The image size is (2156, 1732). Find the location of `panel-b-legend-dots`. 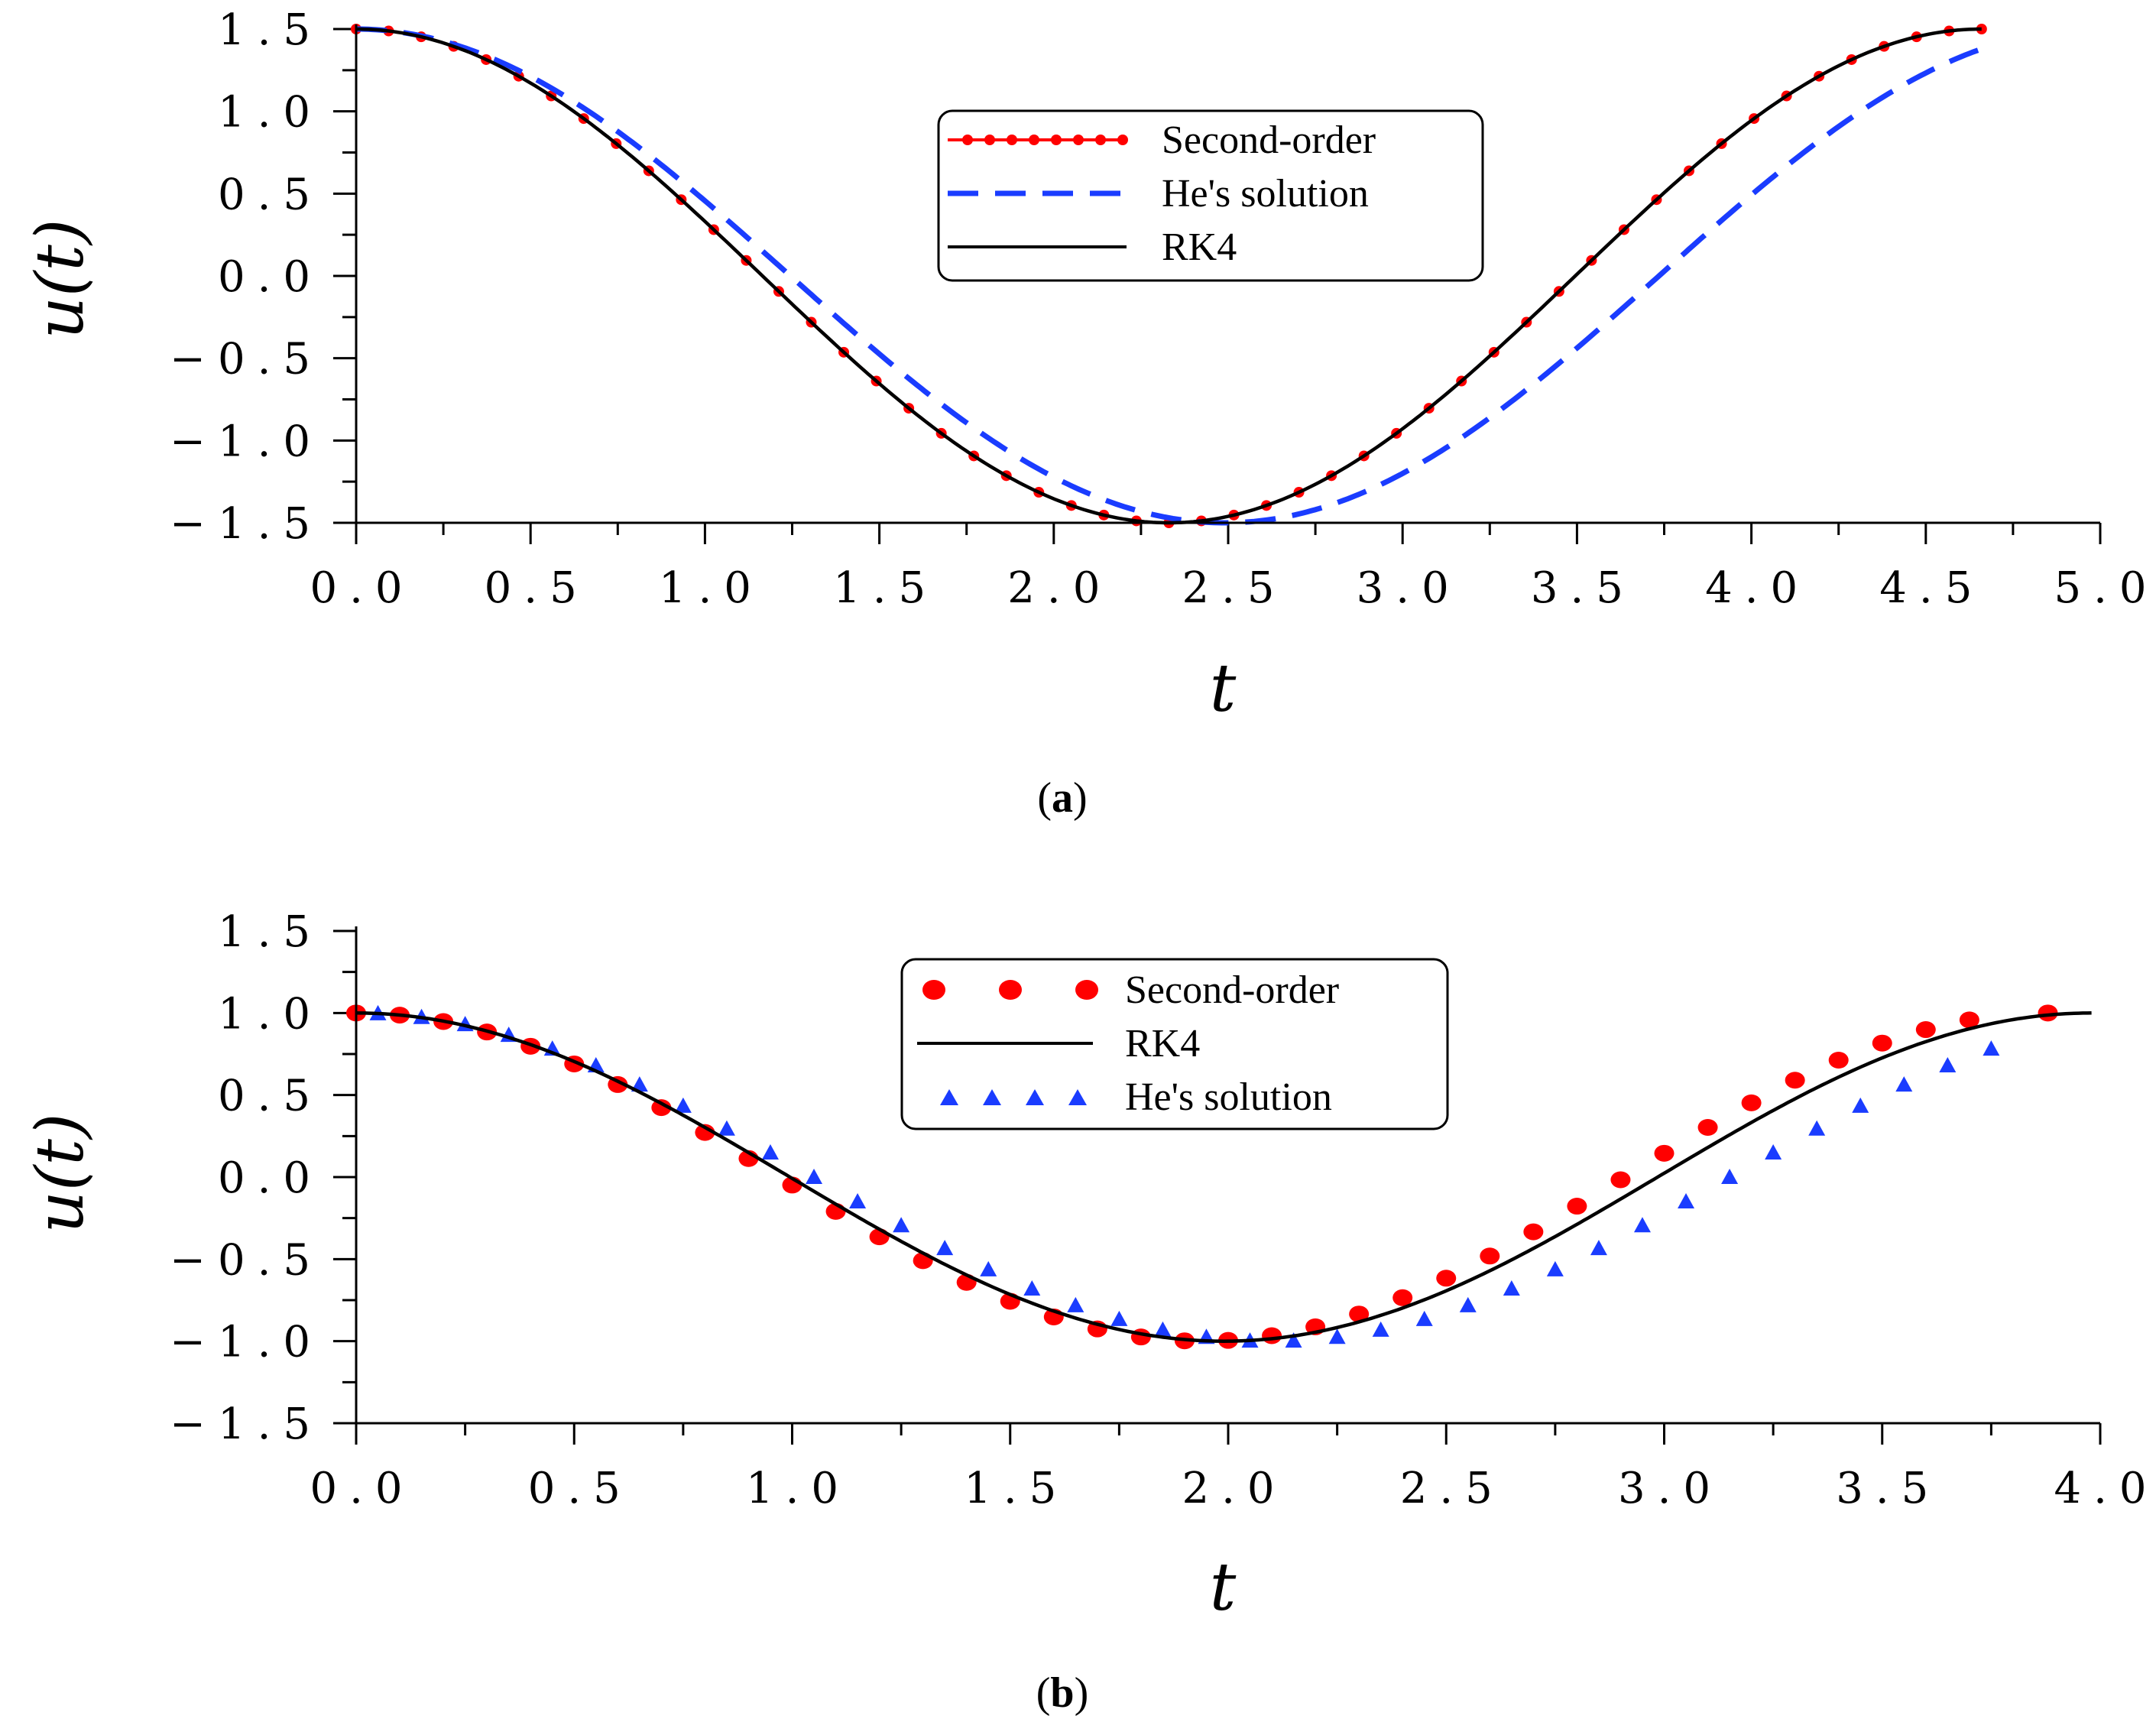

panel-b-legend-dots is located at coordinates (1010, 990).